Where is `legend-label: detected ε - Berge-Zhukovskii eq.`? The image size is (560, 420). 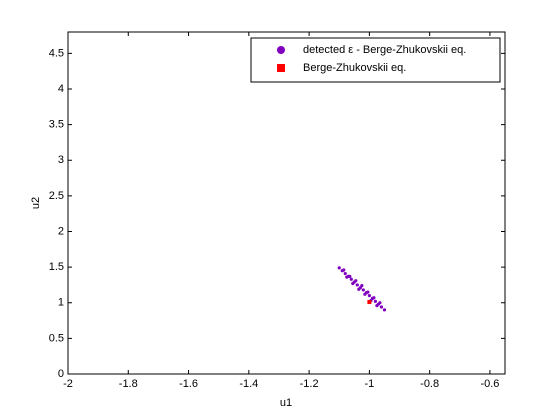 legend-label: detected ε - Berge-Zhukovskii eq. is located at coordinates (384, 50).